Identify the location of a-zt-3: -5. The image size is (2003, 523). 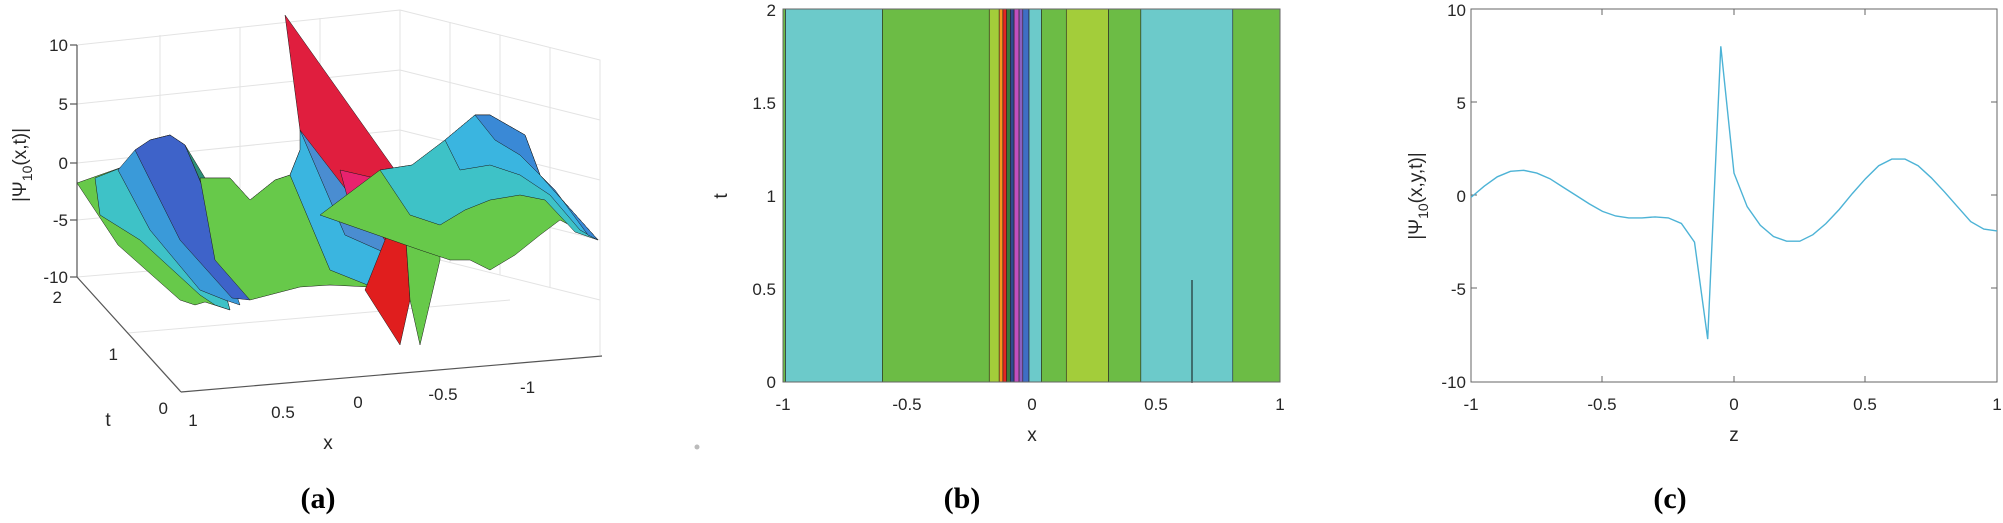
(60, 220).